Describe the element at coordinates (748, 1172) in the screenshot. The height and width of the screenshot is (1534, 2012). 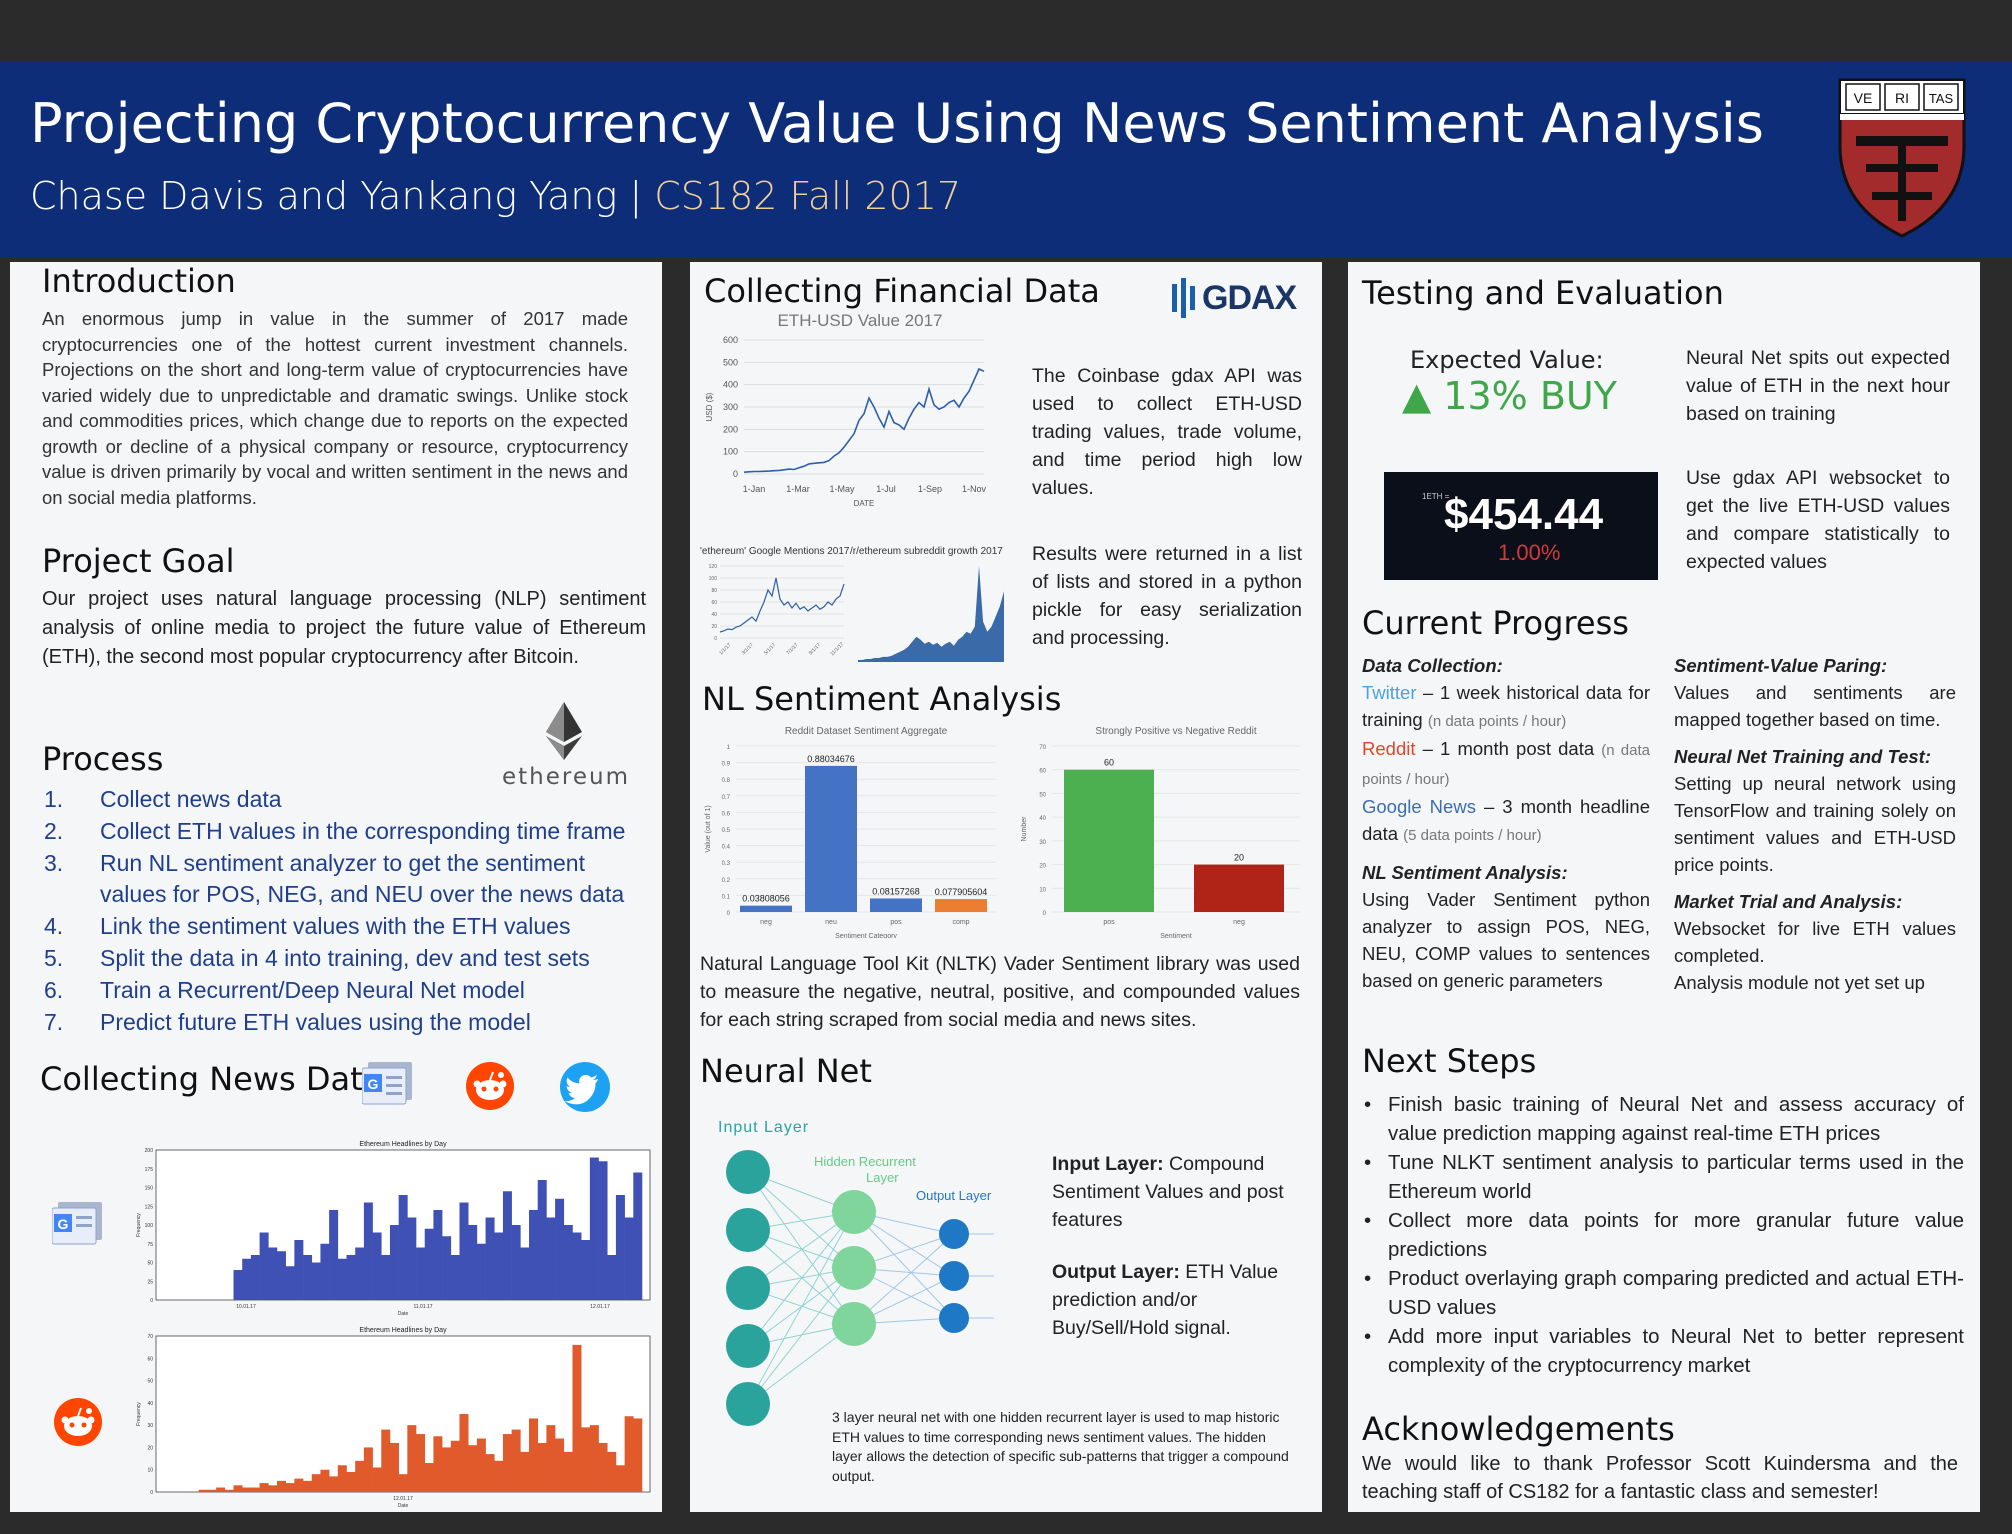
I see `nn-input-node` at that location.